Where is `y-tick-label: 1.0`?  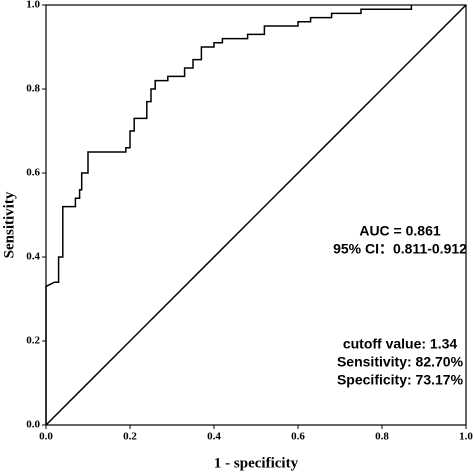 y-tick-label: 1.0 is located at coordinates (33, 5).